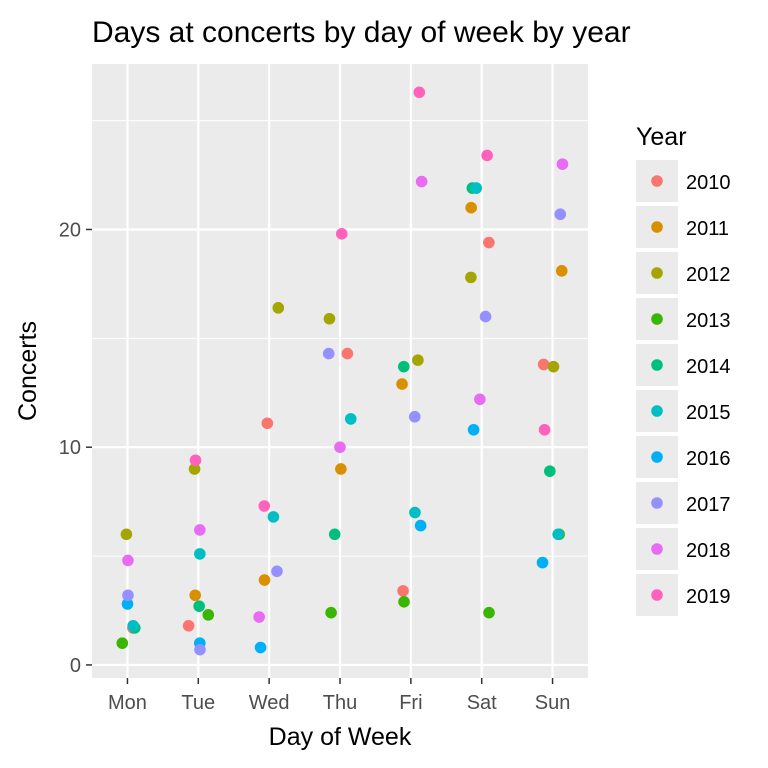 The image size is (768, 768). What do you see at coordinates (420, 525) in the screenshot?
I see `point-2016-fri` at bounding box center [420, 525].